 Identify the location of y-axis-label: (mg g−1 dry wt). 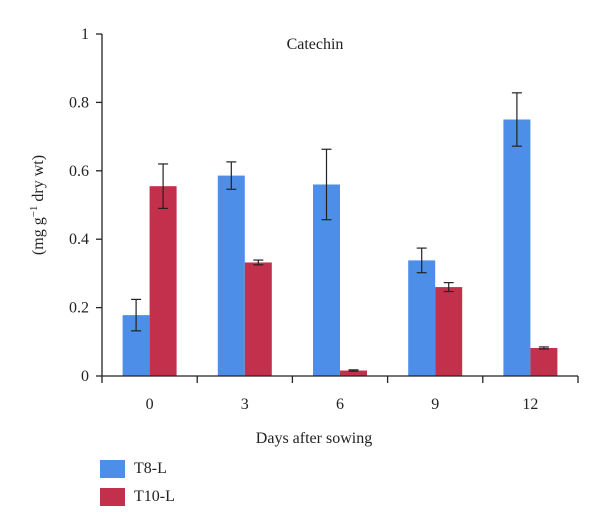
(37, 205).